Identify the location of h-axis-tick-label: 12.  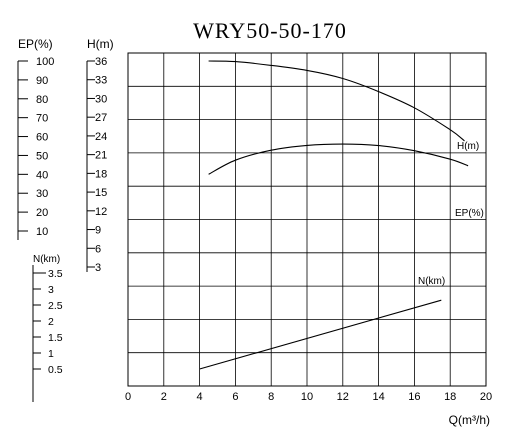
(101, 212).